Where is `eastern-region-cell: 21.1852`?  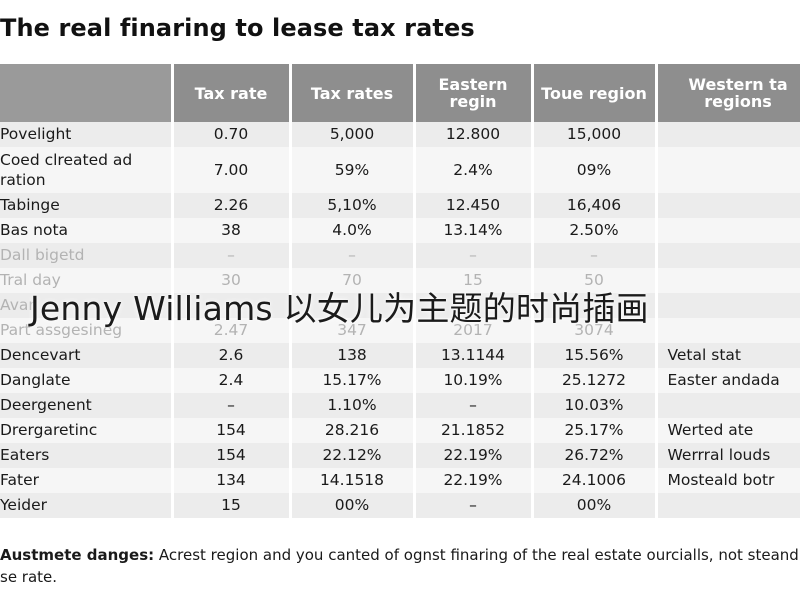 eastern-region-cell: 21.1852 is located at coordinates (474, 430).